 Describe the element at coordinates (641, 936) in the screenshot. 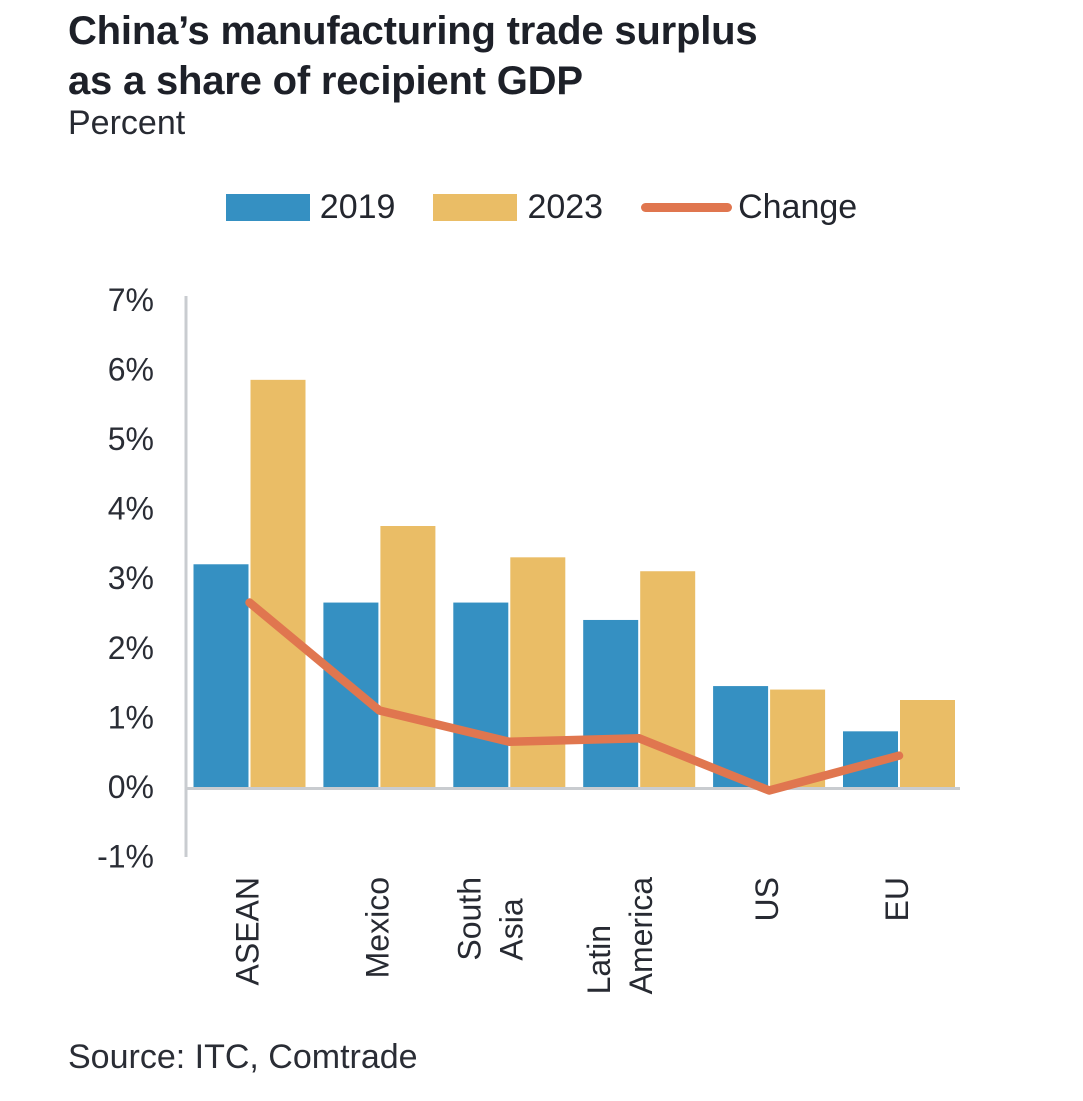

I see `x-category-label: America` at that location.